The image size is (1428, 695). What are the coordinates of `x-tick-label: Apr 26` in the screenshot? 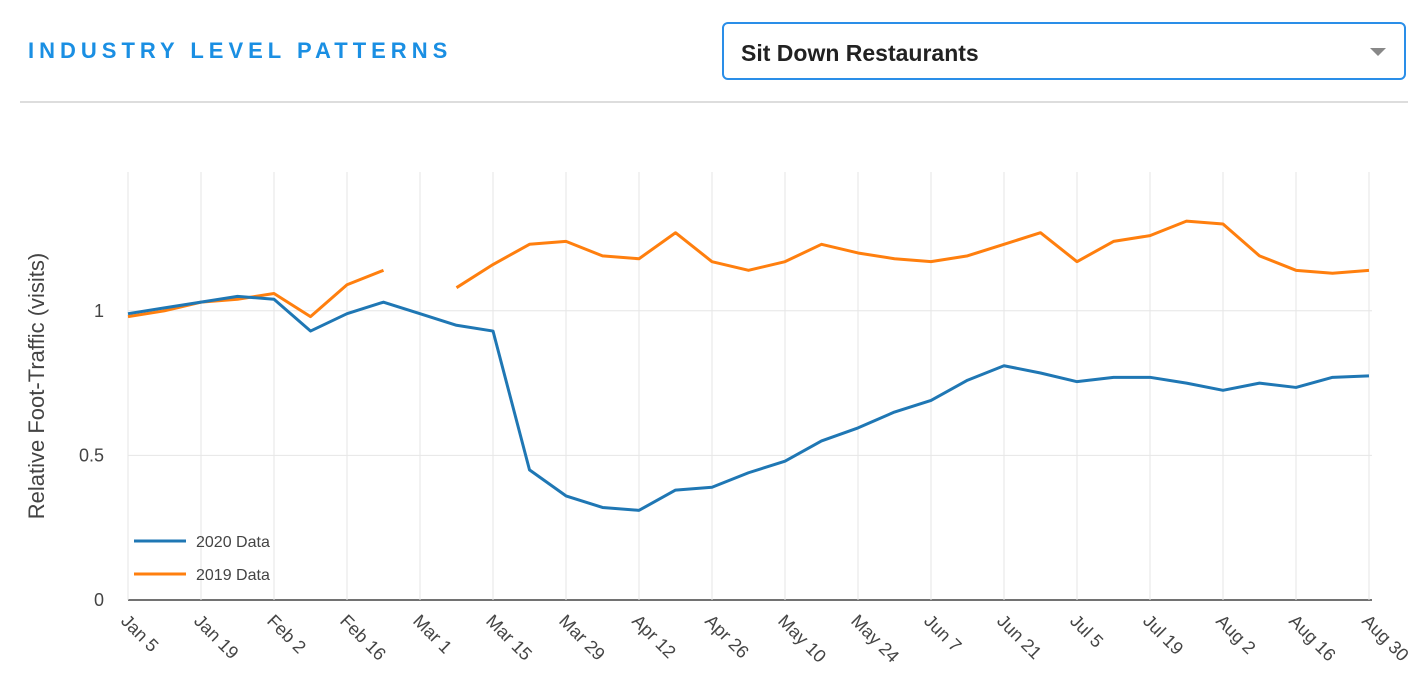 It's located at (727, 637).